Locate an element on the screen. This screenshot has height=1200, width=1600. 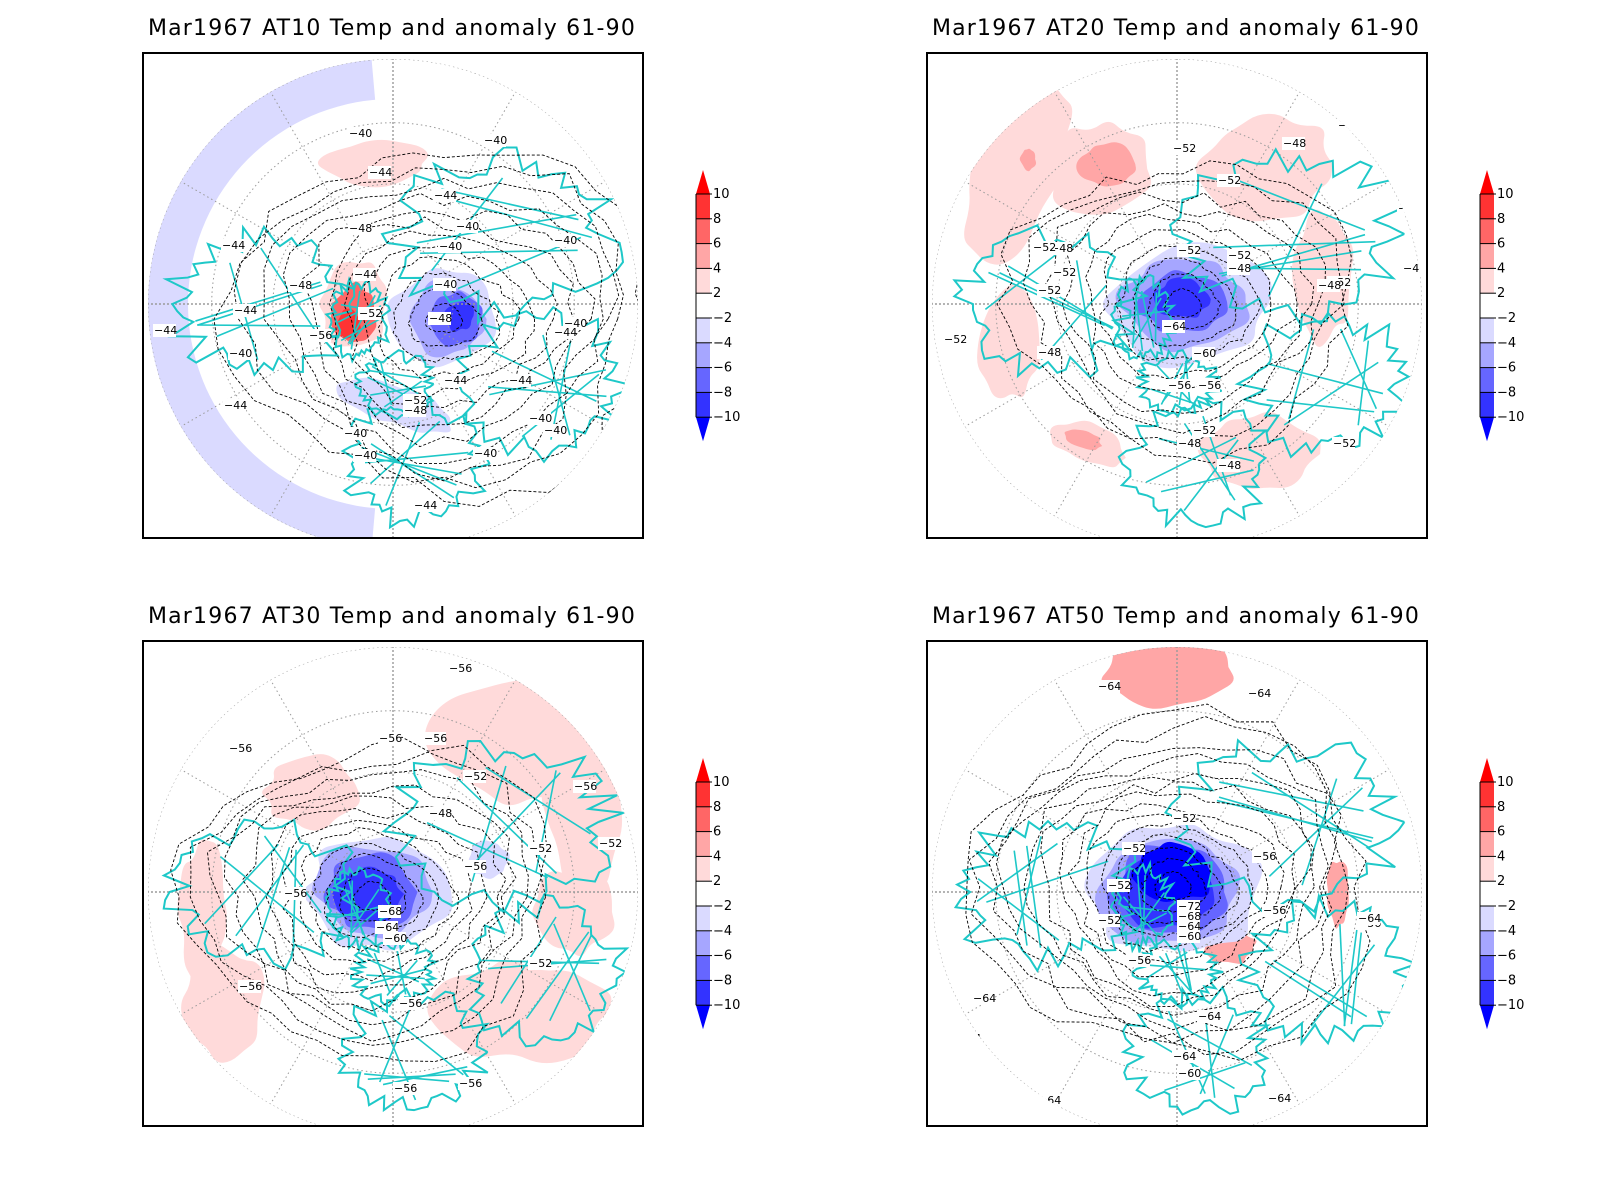
colorbar-tick-label: 10 is located at coordinates (1505, 194).